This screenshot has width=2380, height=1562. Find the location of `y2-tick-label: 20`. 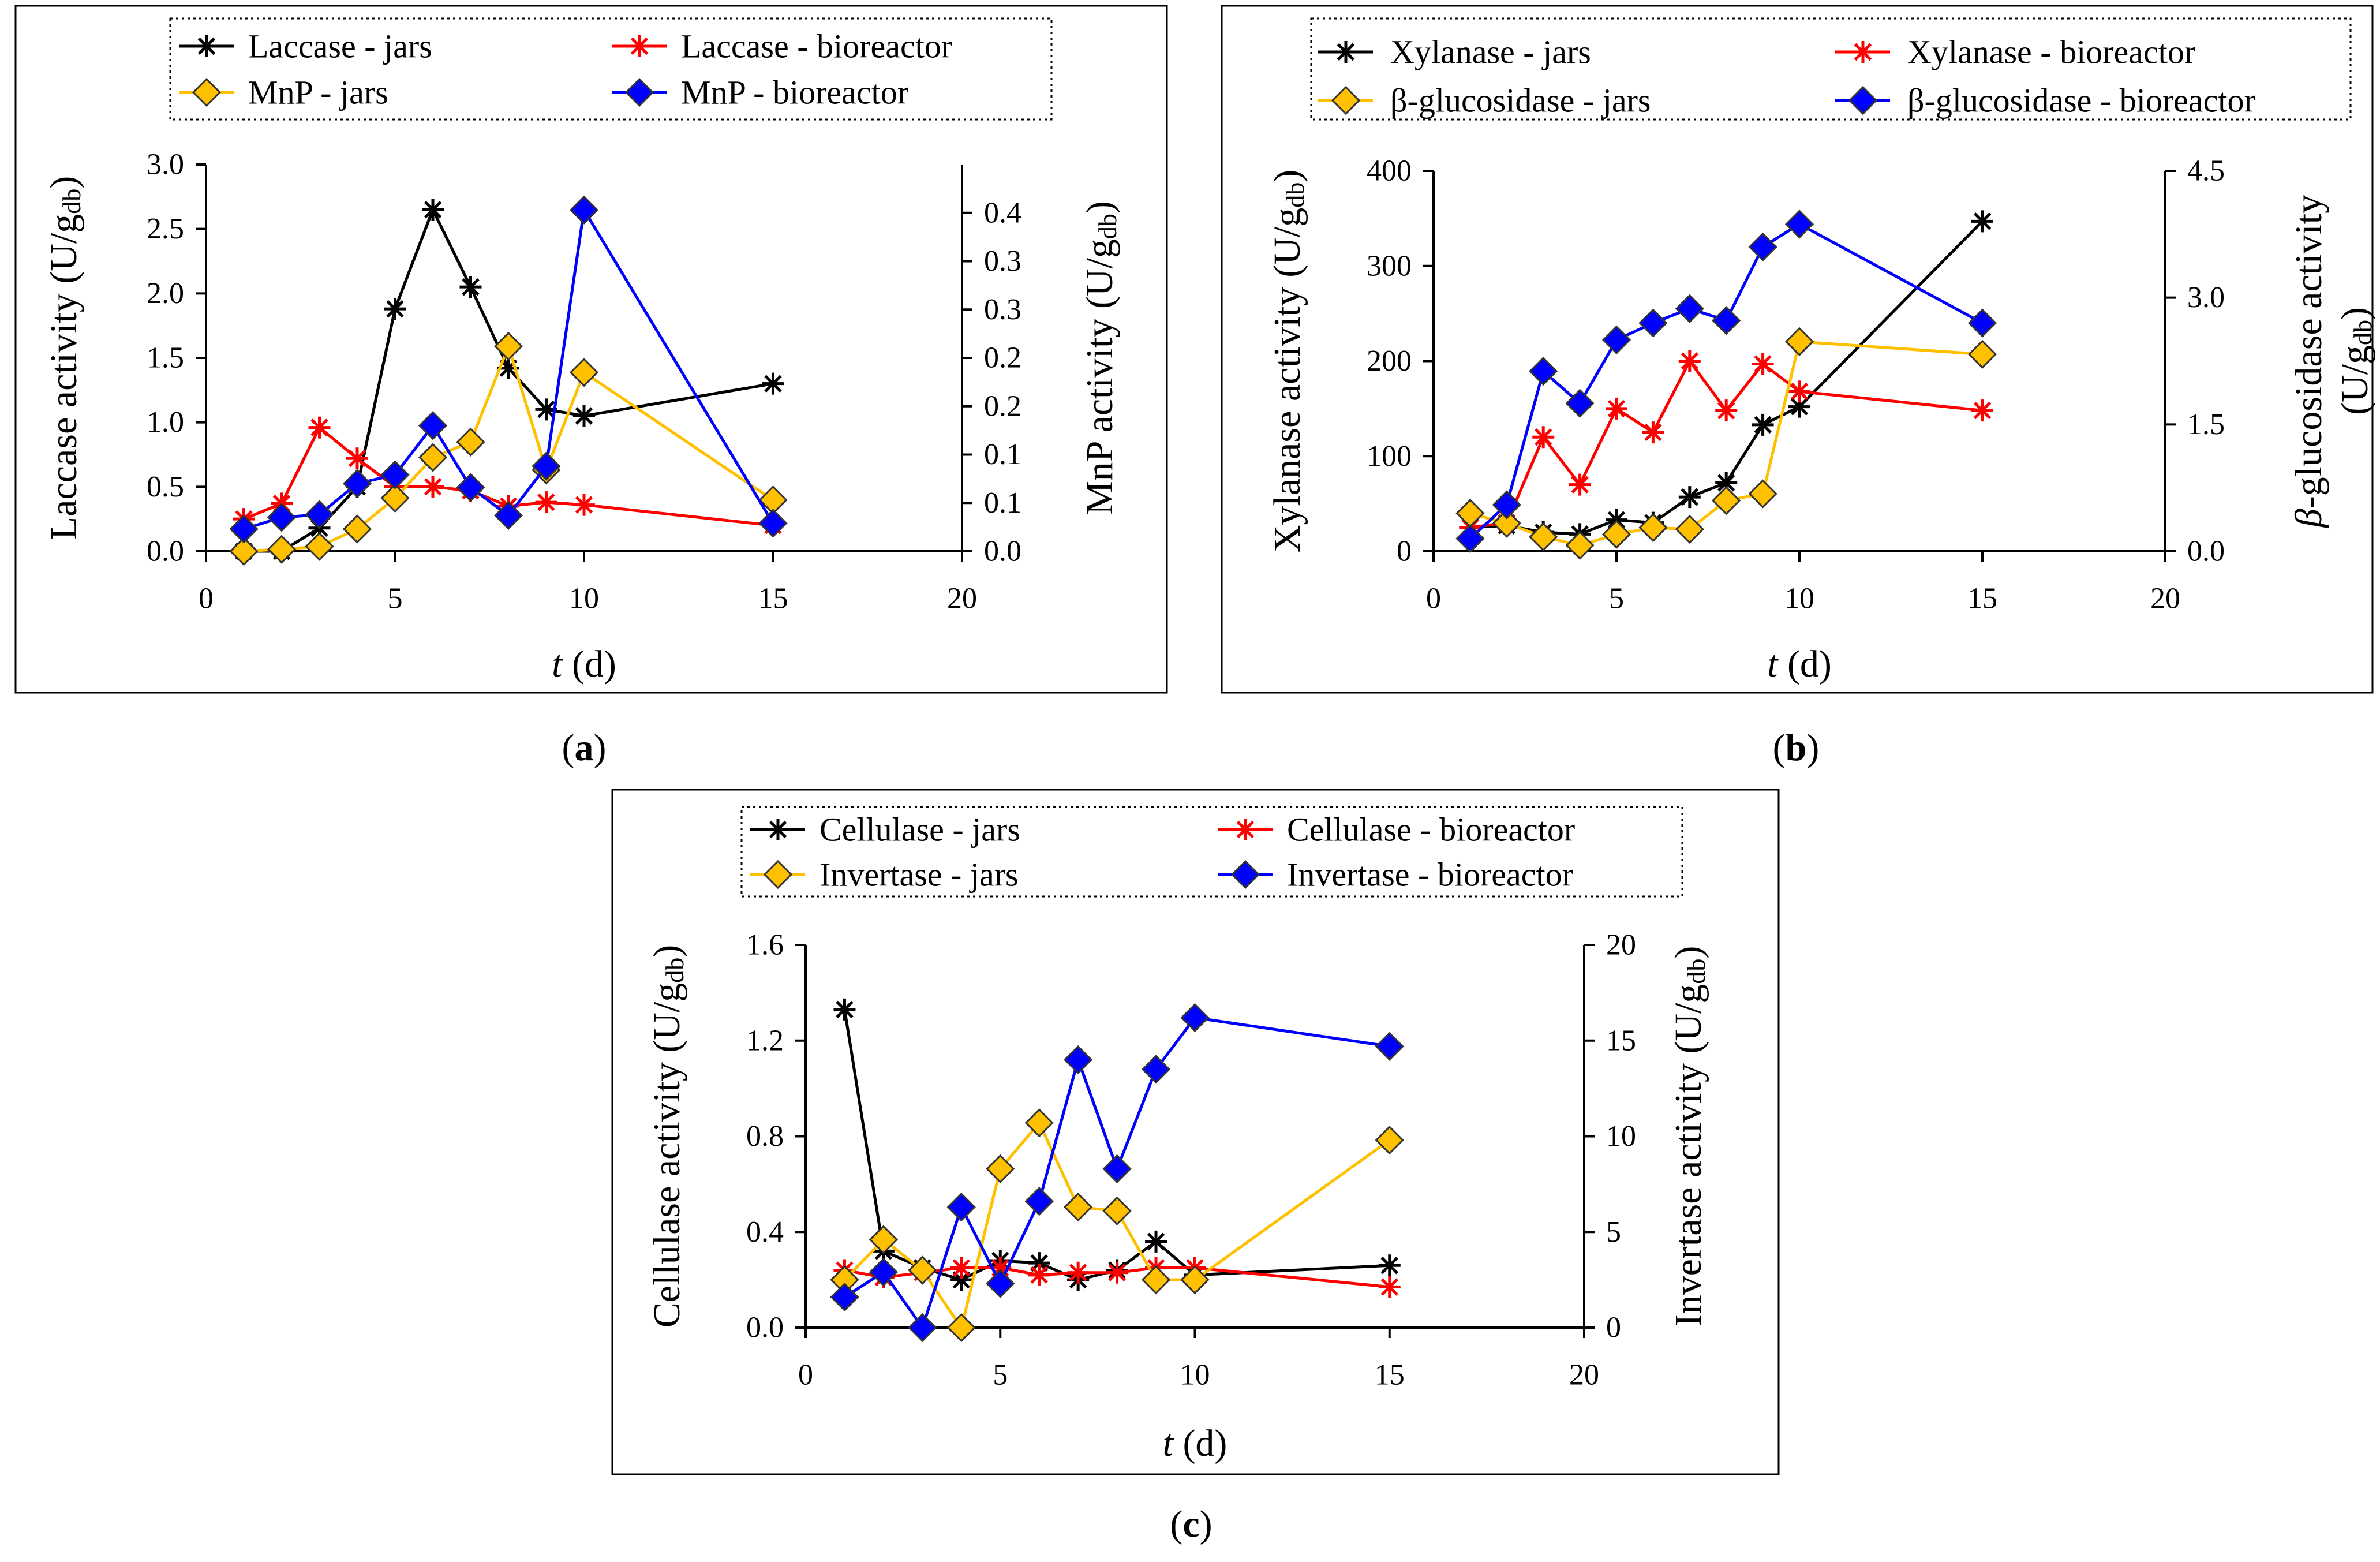

y2-tick-label: 20 is located at coordinates (1621, 945).